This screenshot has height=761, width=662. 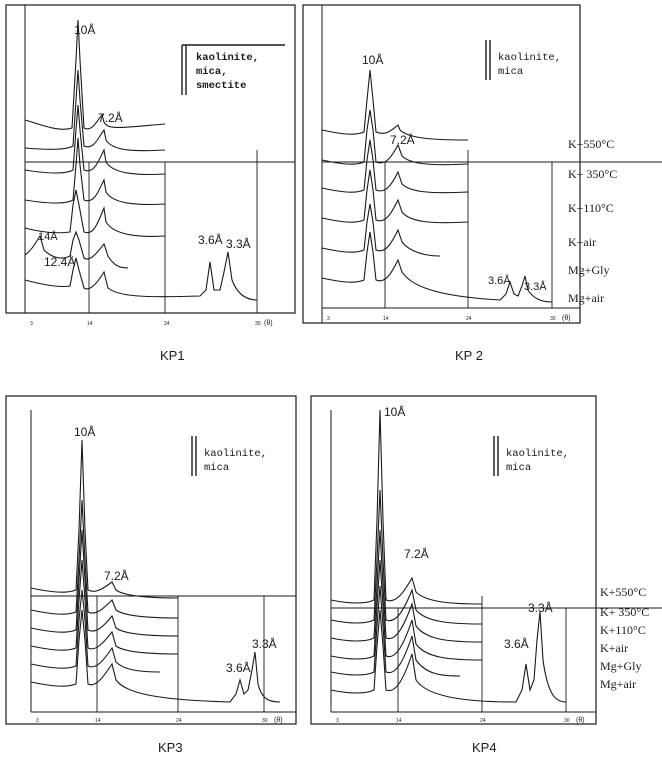 What do you see at coordinates (212, 72) in the screenshot?
I see `mineral-box-line: mica,` at bounding box center [212, 72].